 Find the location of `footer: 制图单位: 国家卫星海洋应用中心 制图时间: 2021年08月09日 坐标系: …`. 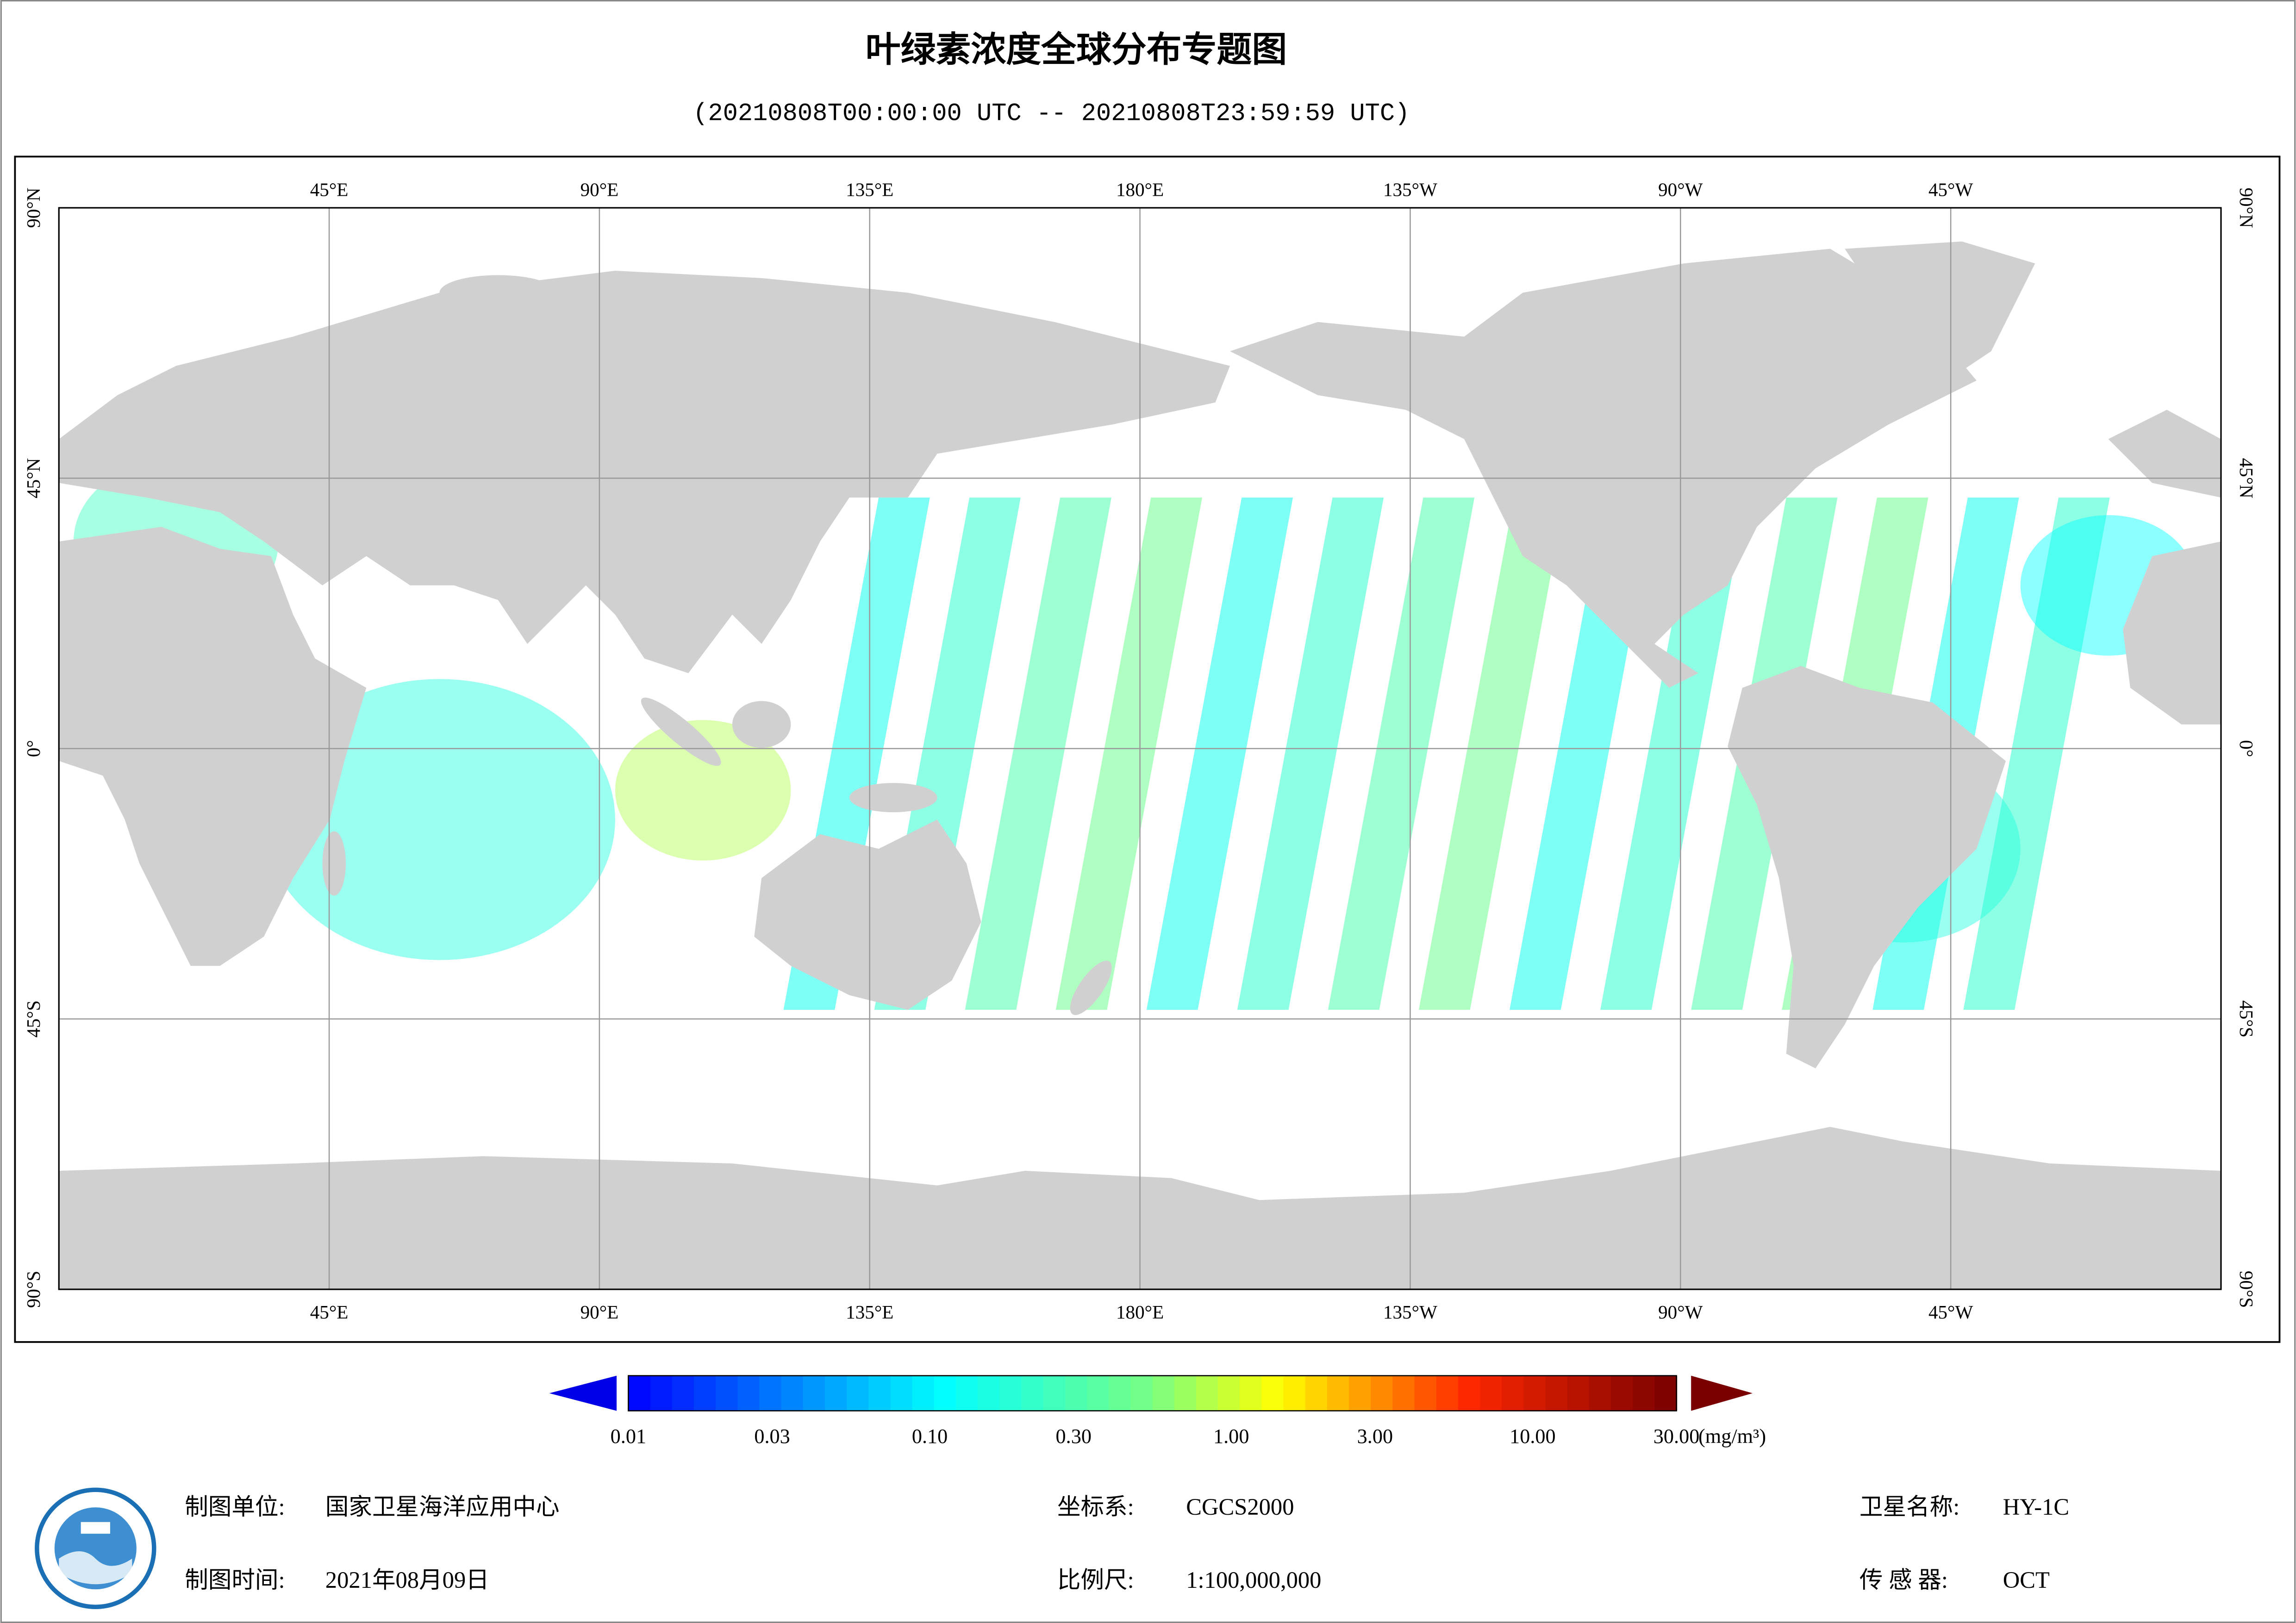

footer: 制图单位: 国家卫星海洋应用中心 制图时间: 2021年08月09日 坐标系: … is located at coordinates (1127, 1543).